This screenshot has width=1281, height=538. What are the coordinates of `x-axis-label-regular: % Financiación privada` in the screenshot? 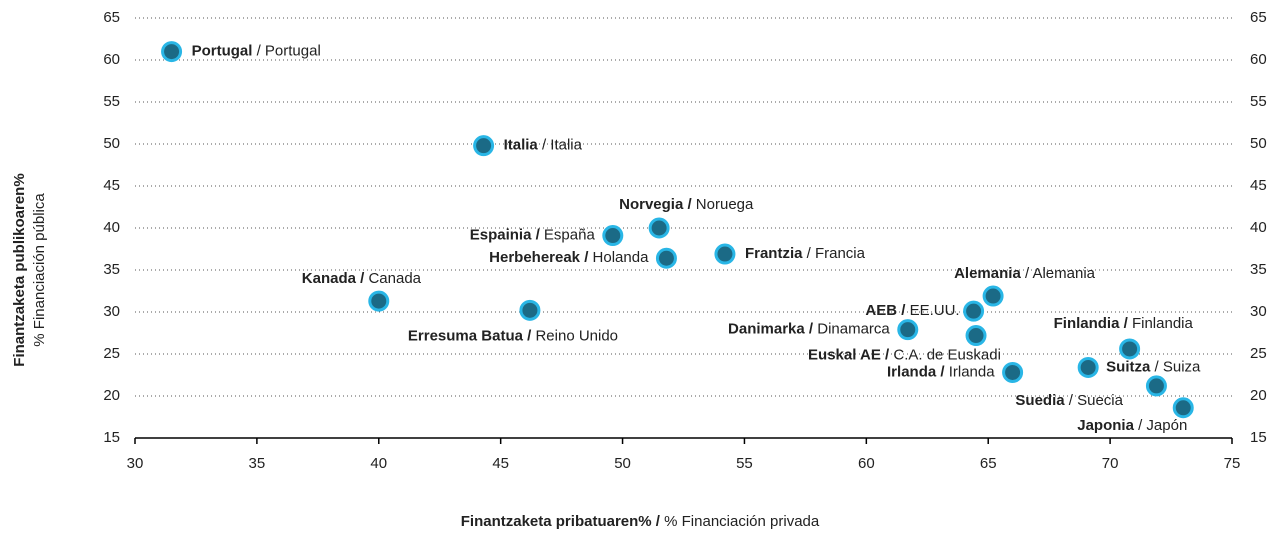 It's located at (740, 521).